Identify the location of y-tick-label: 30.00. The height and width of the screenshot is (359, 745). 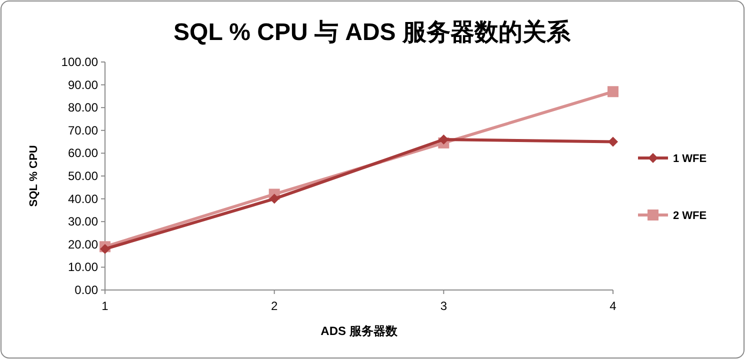
(83, 221).